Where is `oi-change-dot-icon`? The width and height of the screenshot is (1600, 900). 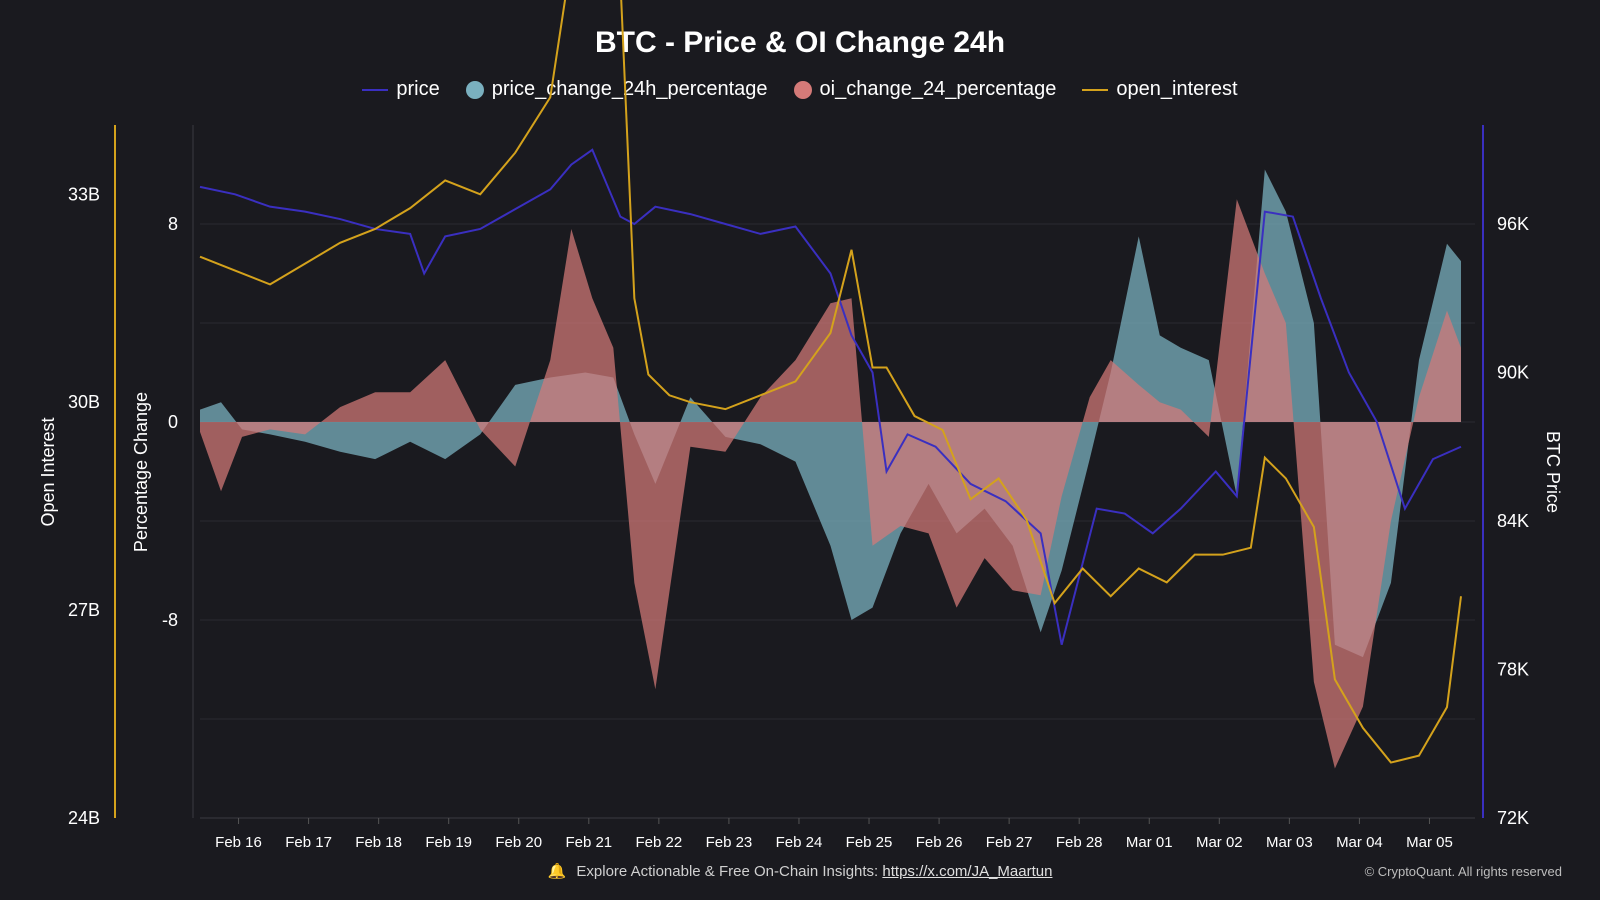
oi-change-dot-icon is located at coordinates (802, 89).